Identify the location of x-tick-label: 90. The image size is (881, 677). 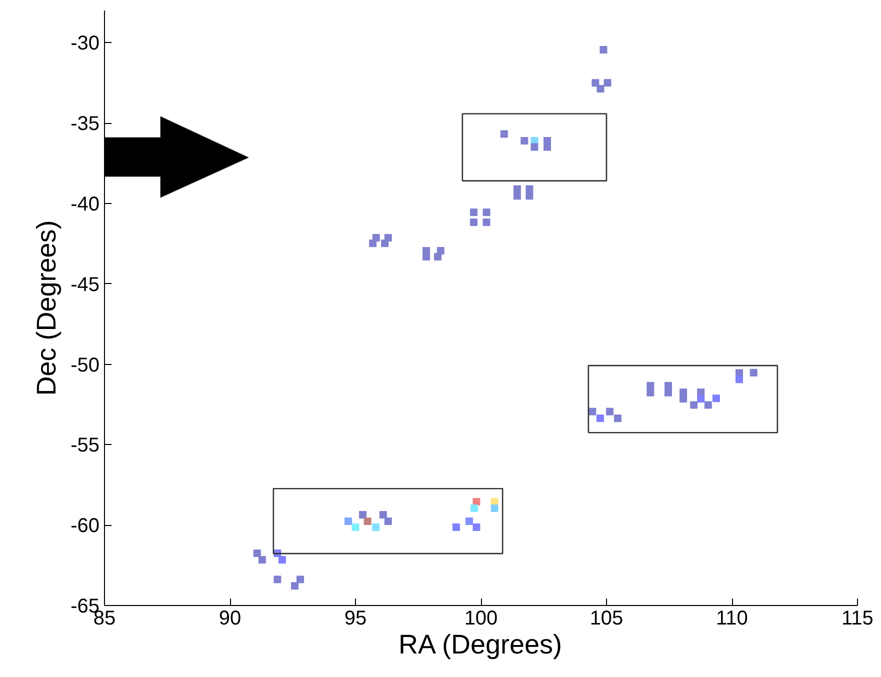
(230, 619).